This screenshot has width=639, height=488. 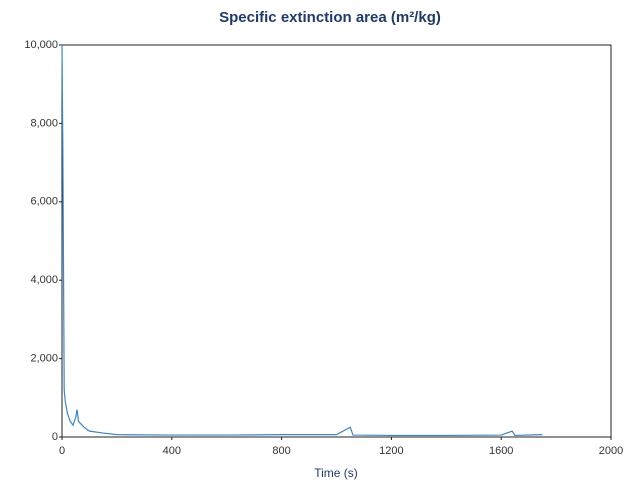 What do you see at coordinates (44, 123) in the screenshot?
I see `y-tick-label: 8,000` at bounding box center [44, 123].